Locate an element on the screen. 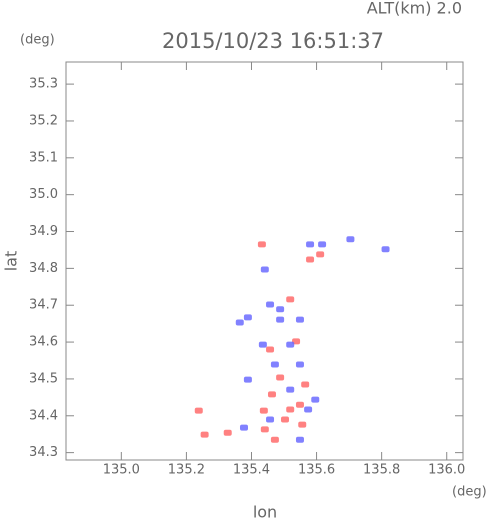  altitude-label: ALT(km) 2.0 is located at coordinates (414, 9).